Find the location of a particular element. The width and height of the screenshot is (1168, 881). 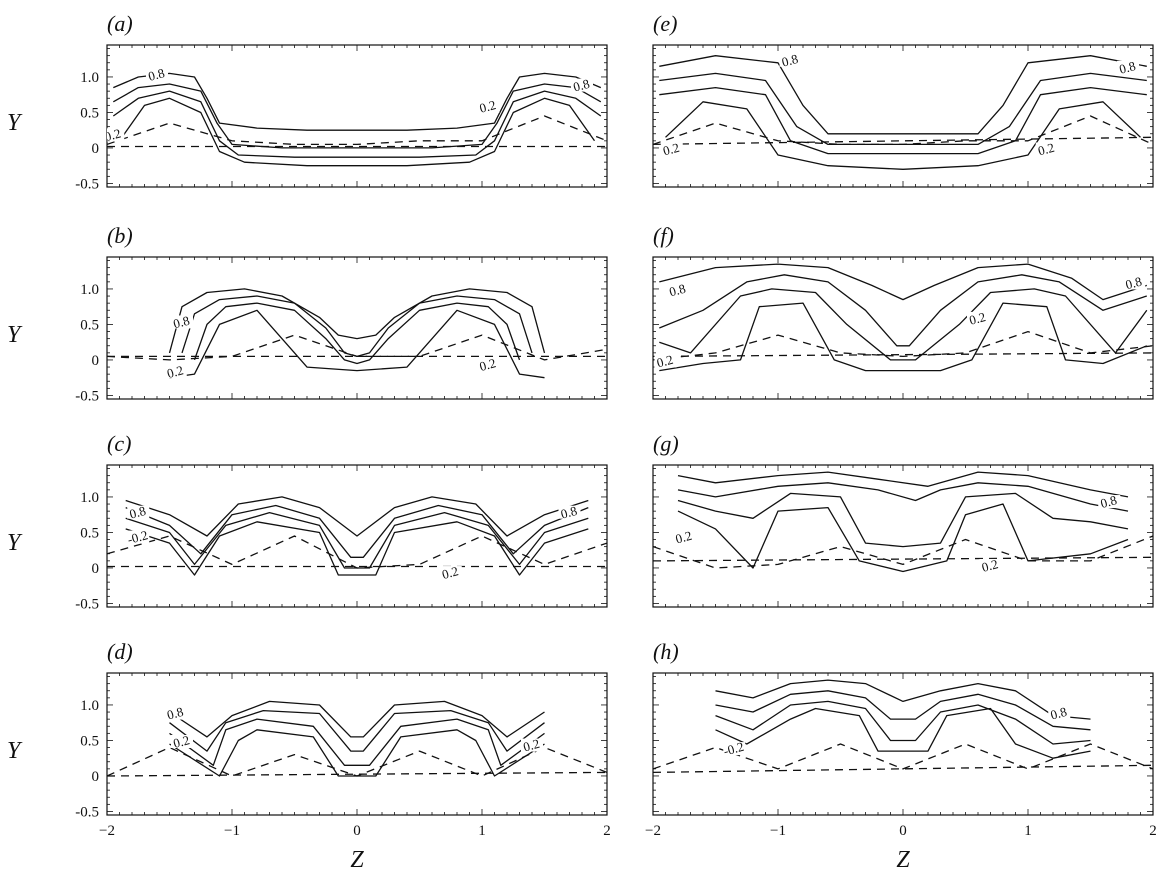

panel-e: (e) 0.8 0.8 0.2 0.2 is located at coordinates (903, 99).